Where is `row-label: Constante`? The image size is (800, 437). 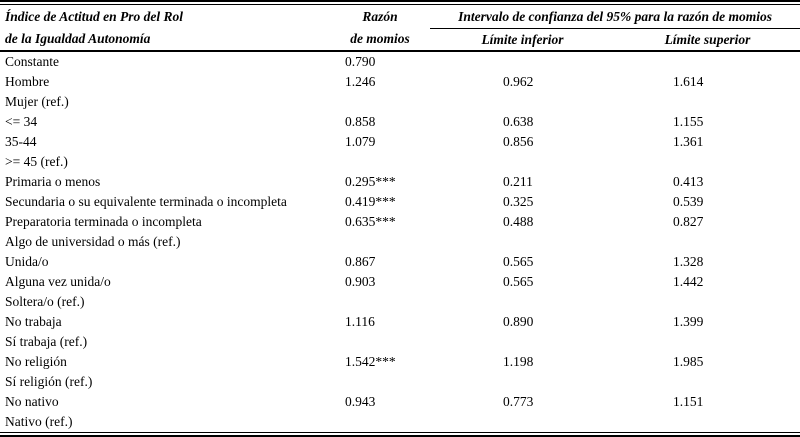 row-label: Constante is located at coordinates (32, 61).